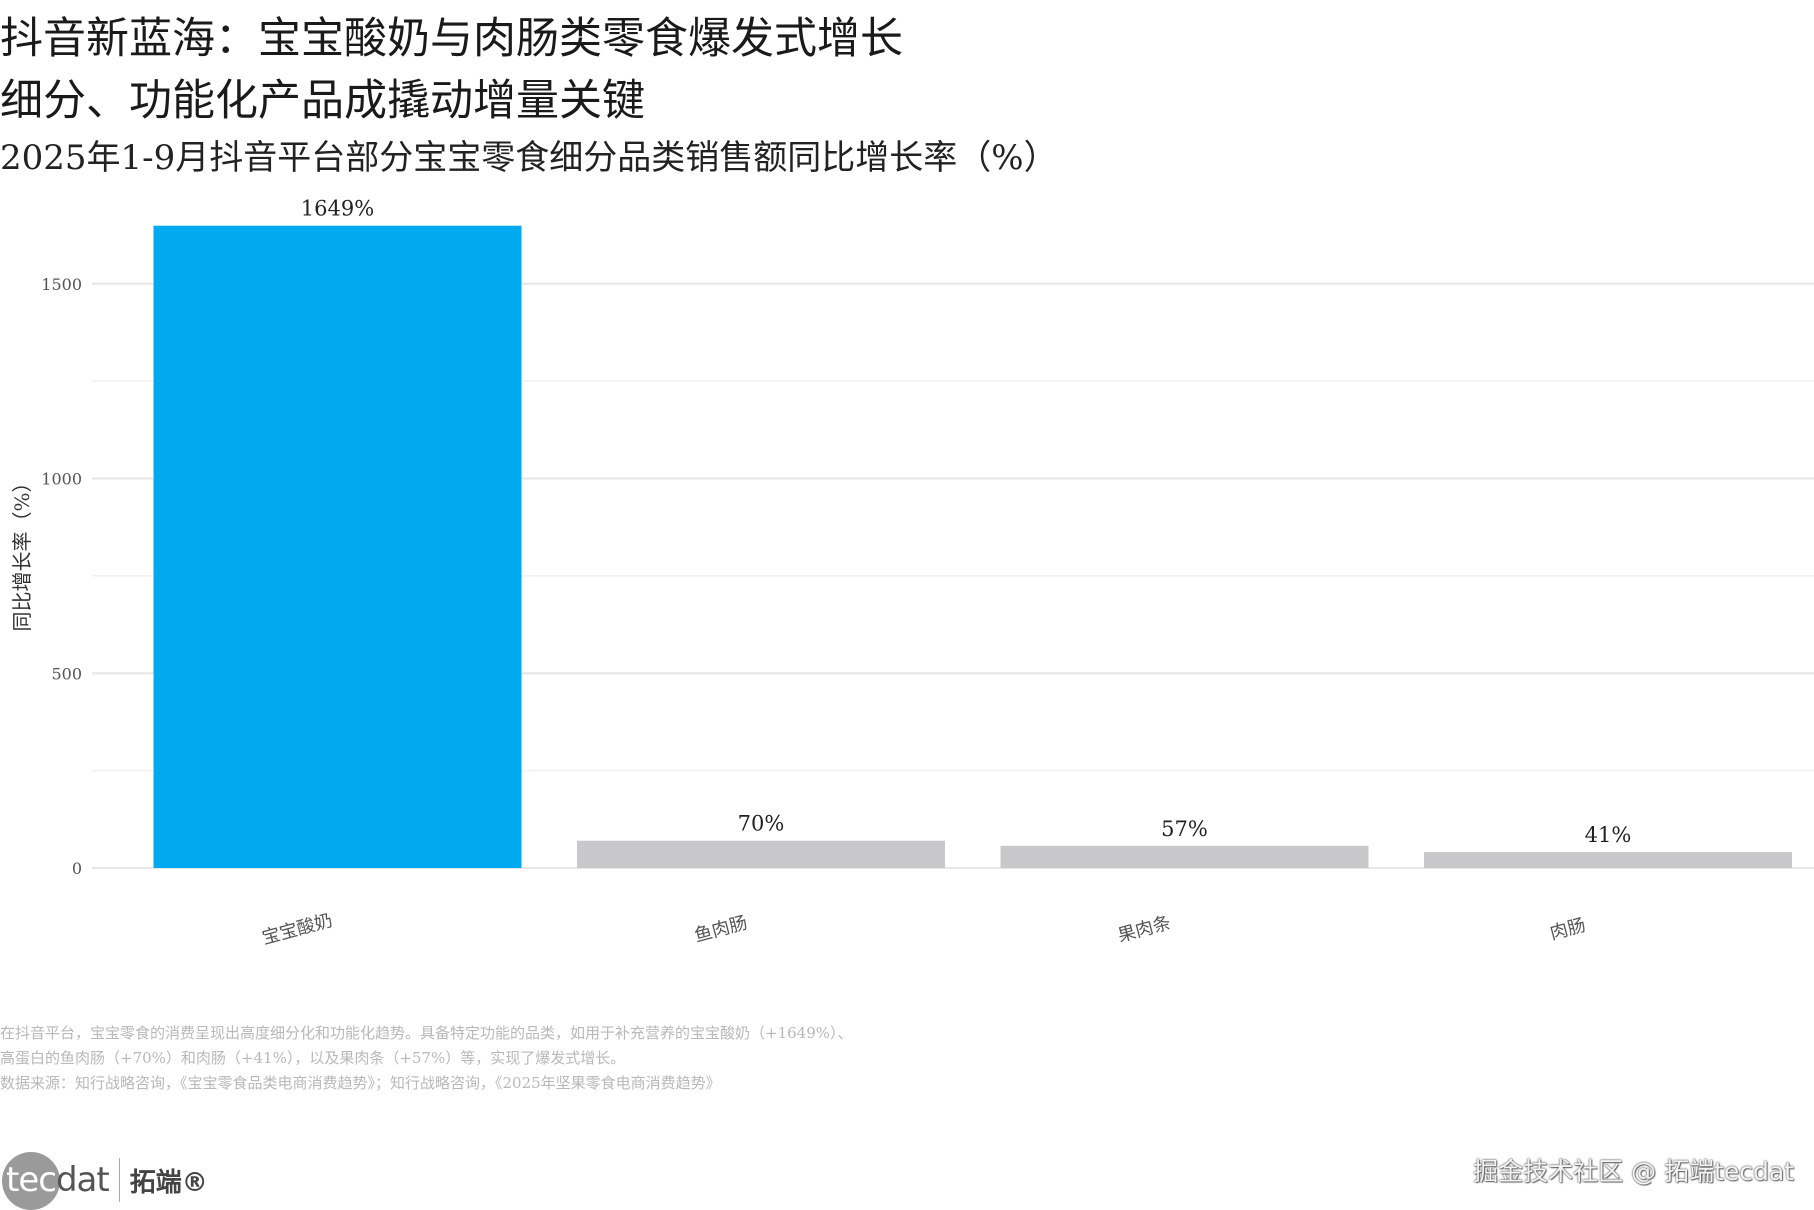  Describe the element at coordinates (66, 673) in the screenshot. I see `y-tick-label: 500` at that location.